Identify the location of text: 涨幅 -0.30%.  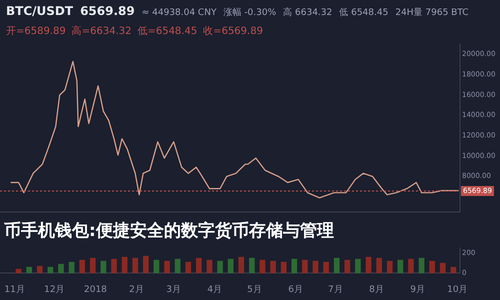
(249, 12).